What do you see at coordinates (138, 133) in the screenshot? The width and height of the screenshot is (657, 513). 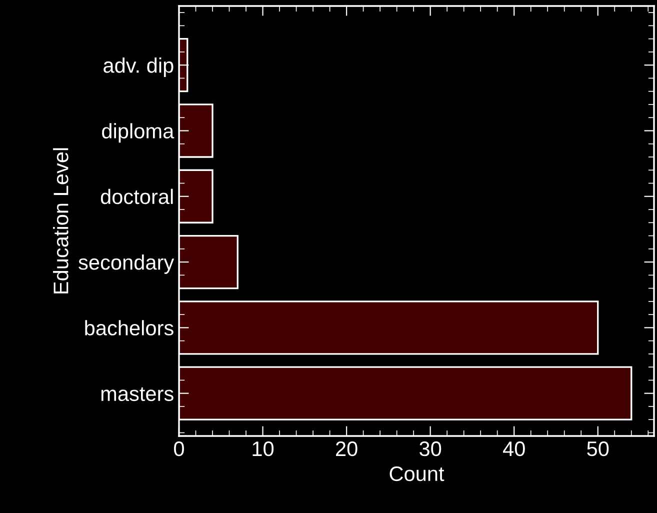 I see `y-tick-label: diploma` at bounding box center [138, 133].